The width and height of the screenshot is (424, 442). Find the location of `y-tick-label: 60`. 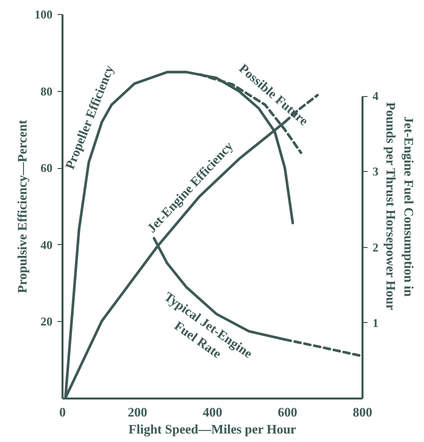

y-tick-label: 60 is located at coordinates (46, 168).